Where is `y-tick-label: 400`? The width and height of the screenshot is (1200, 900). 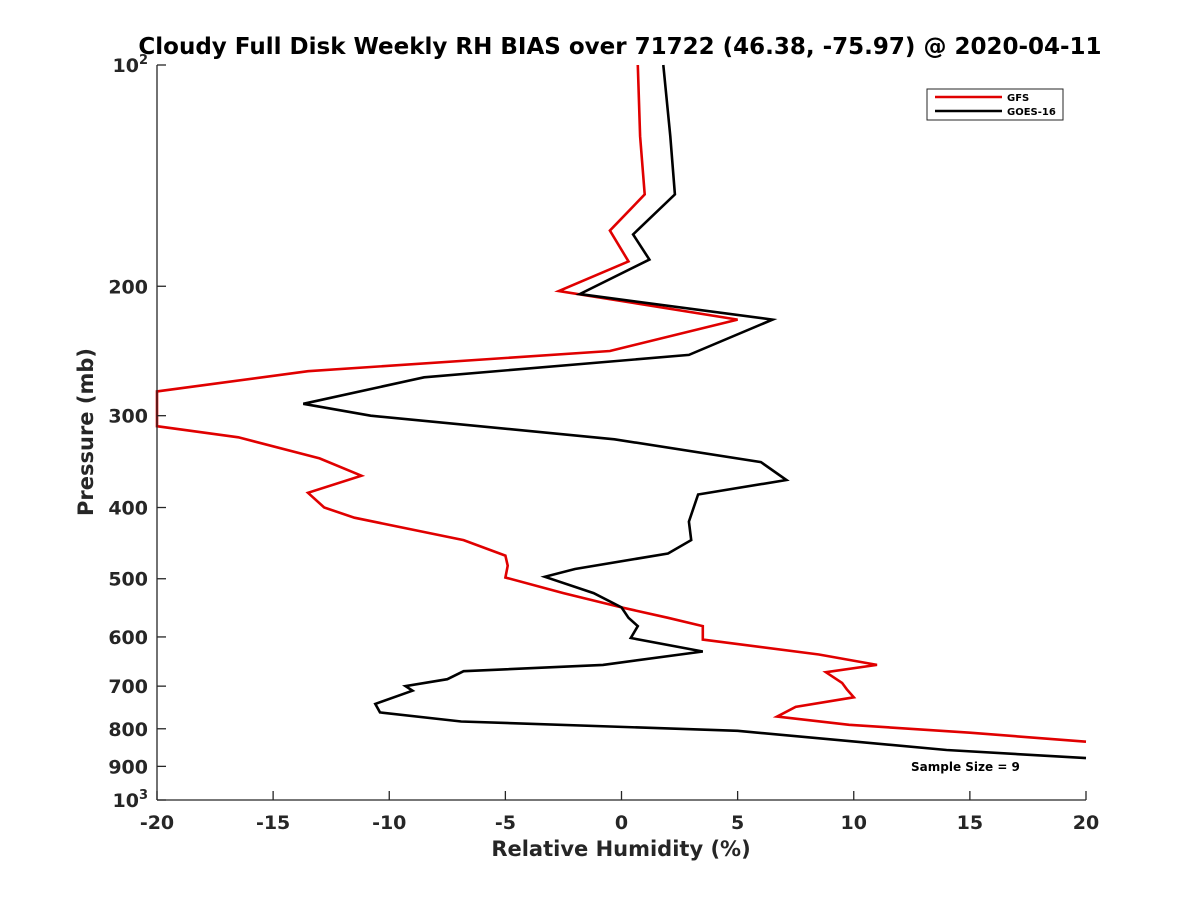
y-tick-label: 400 is located at coordinates (128, 509).